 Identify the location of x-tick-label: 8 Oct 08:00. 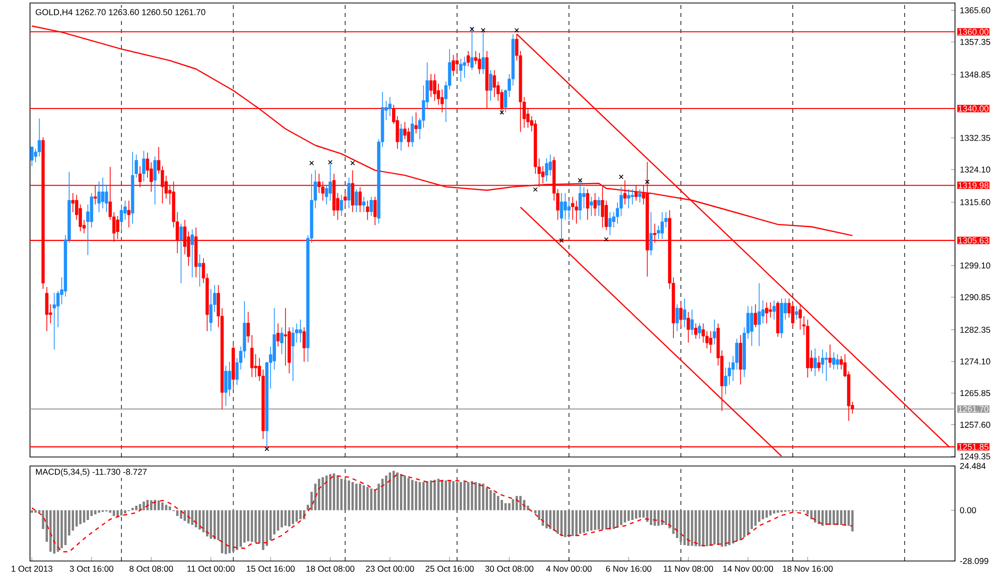
(151, 569).